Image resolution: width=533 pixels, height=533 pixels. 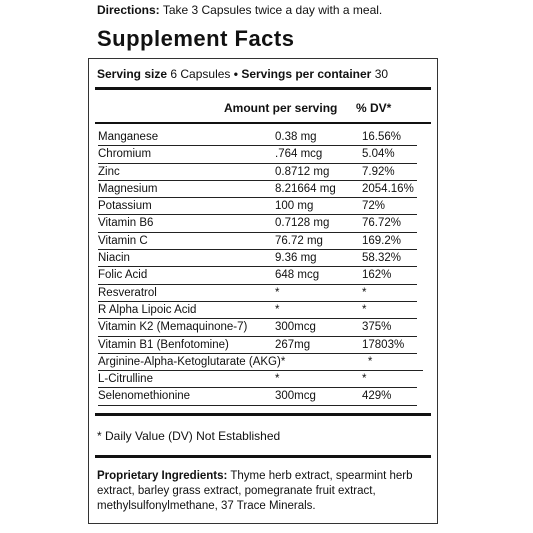 I want to click on table-row: Selenomethionine 300mcg 429%, so click(x=260, y=397).